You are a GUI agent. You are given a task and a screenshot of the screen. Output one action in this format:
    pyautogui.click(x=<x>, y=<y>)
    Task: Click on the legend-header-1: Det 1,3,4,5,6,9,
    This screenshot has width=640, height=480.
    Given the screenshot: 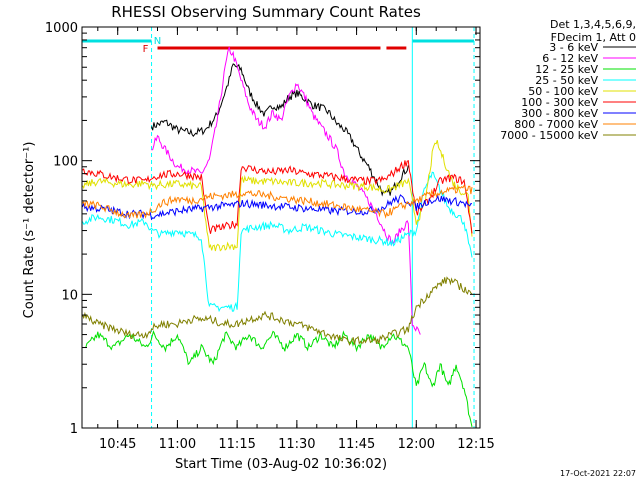 What is the action you would take?
    pyautogui.click(x=593, y=24)
    